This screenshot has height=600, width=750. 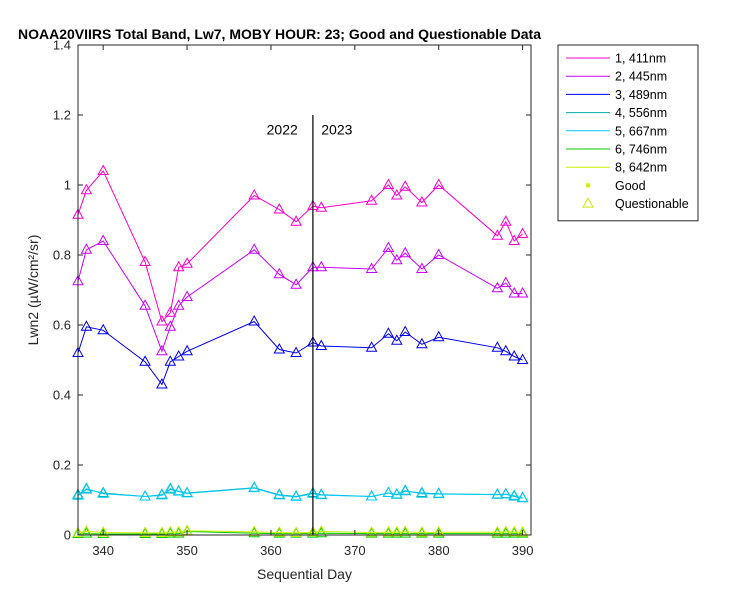 I want to click on y-tick-label: 1.2, so click(x=62, y=115).